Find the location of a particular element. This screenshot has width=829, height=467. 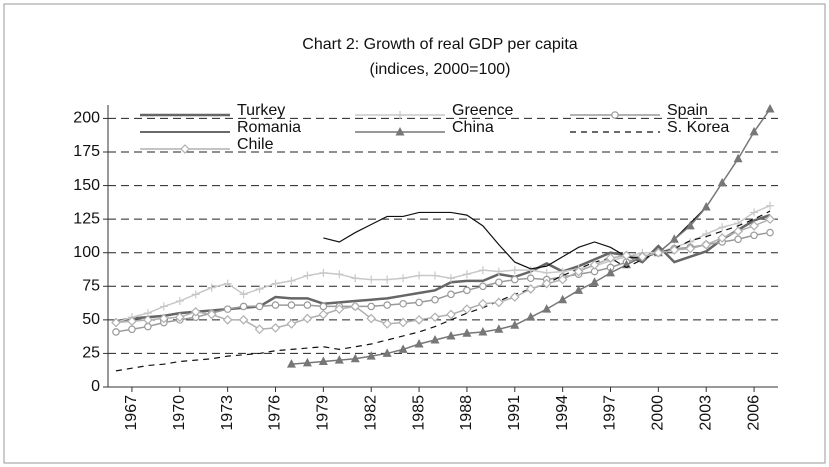

legend-label: Greence is located at coordinates (482, 110).